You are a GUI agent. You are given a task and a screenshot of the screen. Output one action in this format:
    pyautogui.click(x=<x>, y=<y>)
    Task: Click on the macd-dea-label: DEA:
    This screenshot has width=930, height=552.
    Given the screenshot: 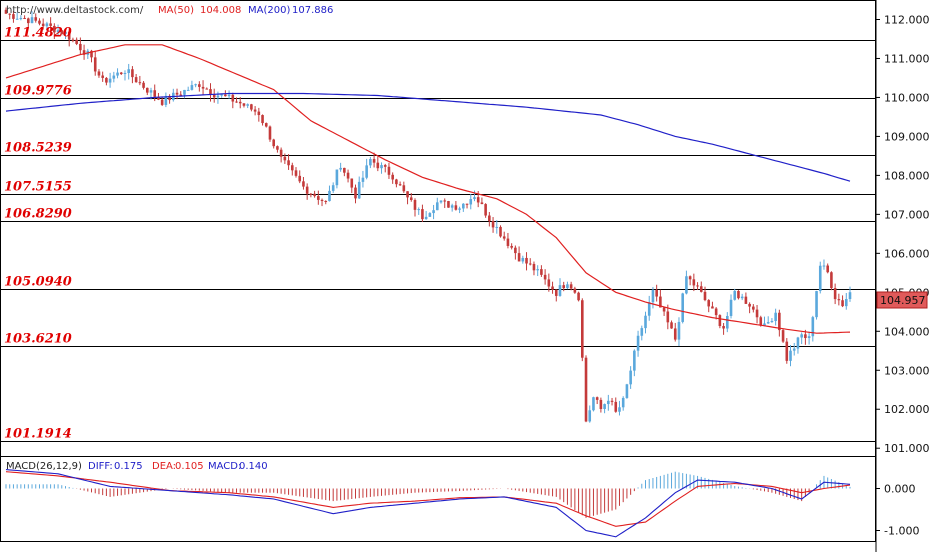 What is the action you would take?
    pyautogui.click(x=164, y=466)
    